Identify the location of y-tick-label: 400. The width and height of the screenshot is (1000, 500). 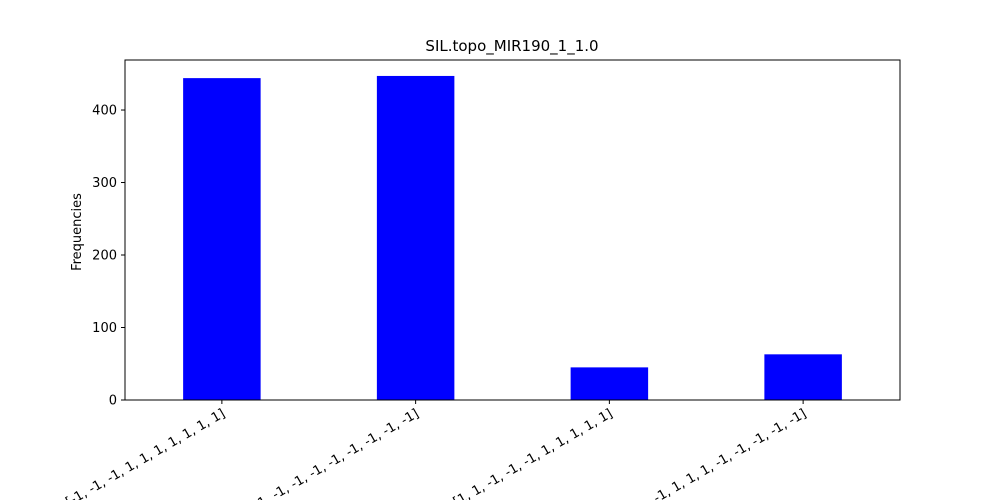
(104, 111).